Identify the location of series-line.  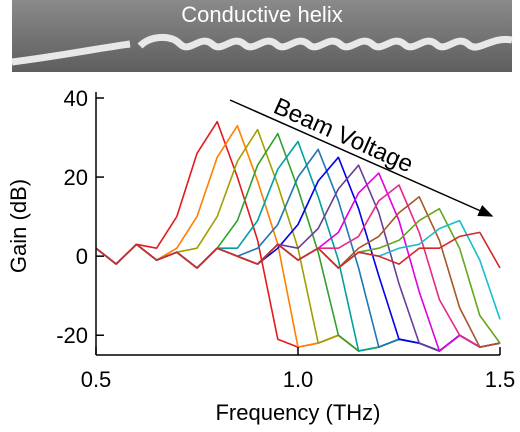
(298, 250).